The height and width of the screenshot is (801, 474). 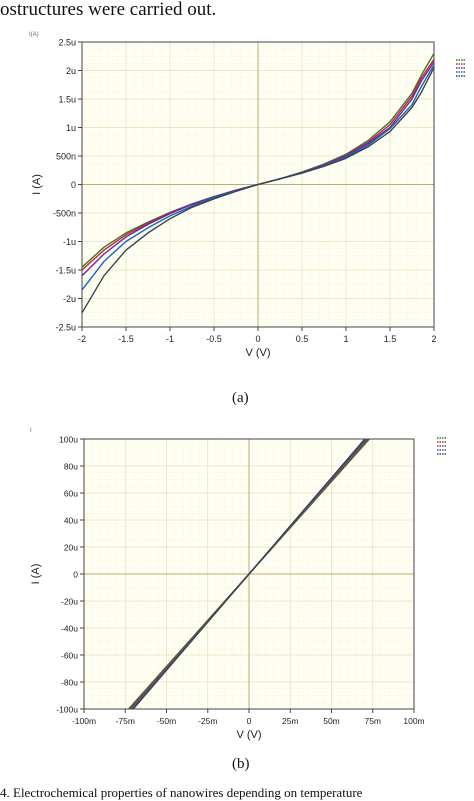 I want to click on x-tick-label: -100m, so click(x=84, y=721).